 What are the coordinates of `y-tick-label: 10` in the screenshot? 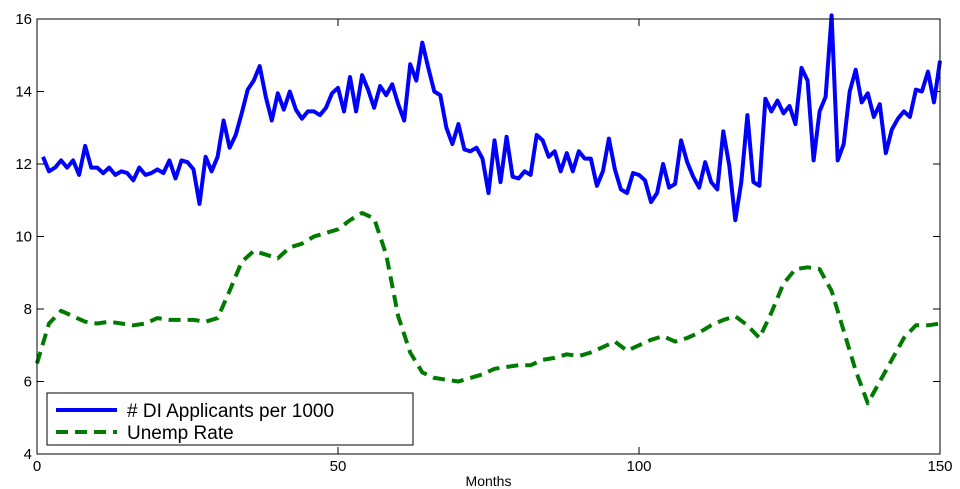 It's located at (23, 237).